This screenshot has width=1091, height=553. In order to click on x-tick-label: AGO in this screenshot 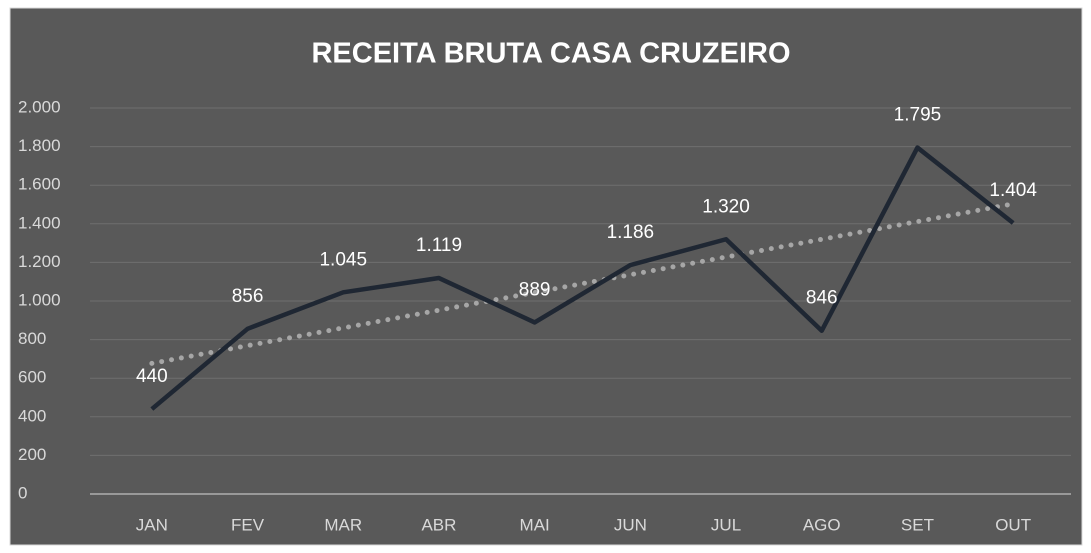, I will do `click(822, 524)`.